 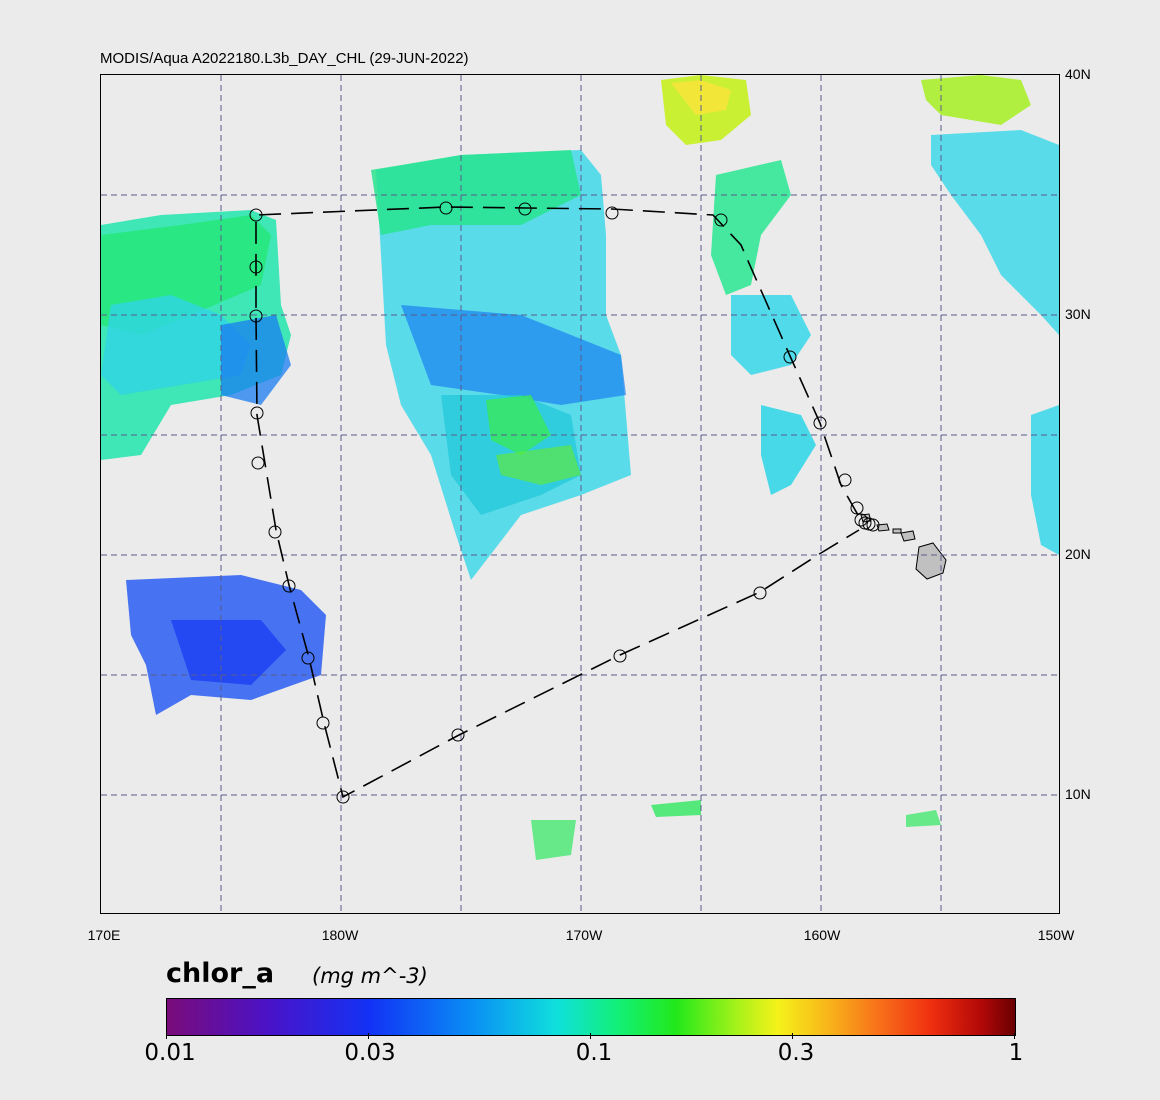 I want to click on hawaiian-islands, so click(x=903, y=546).